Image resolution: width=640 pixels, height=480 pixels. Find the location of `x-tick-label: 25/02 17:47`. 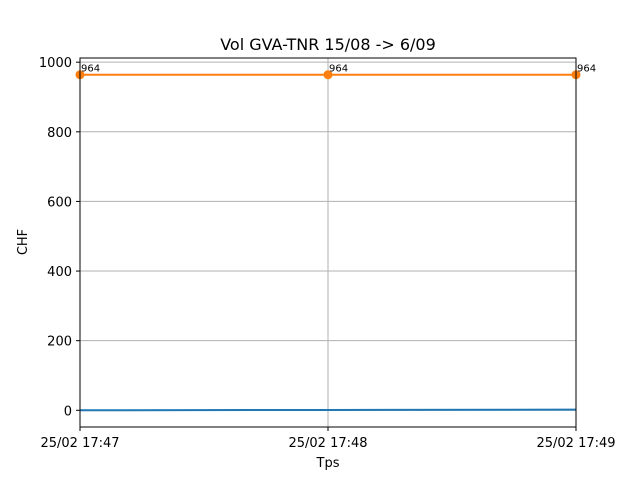

x-tick-label: 25/02 17:47 is located at coordinates (79, 443).